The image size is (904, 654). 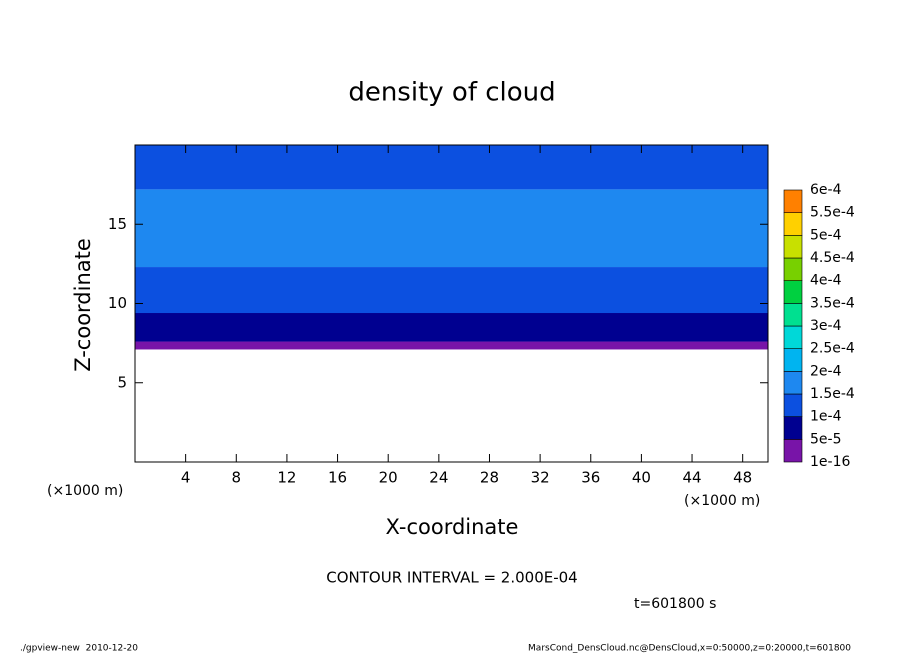 What do you see at coordinates (451, 93) in the screenshot?
I see `chart-title: density of cloud` at bounding box center [451, 93].